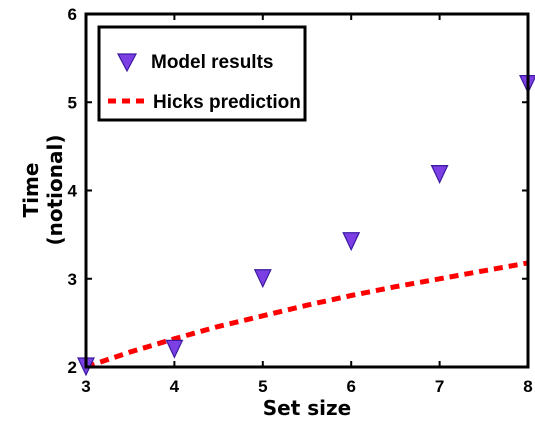 This screenshot has height=421, width=535. What do you see at coordinates (85, 386) in the screenshot?
I see `x-tick-label-3: 3` at bounding box center [85, 386].